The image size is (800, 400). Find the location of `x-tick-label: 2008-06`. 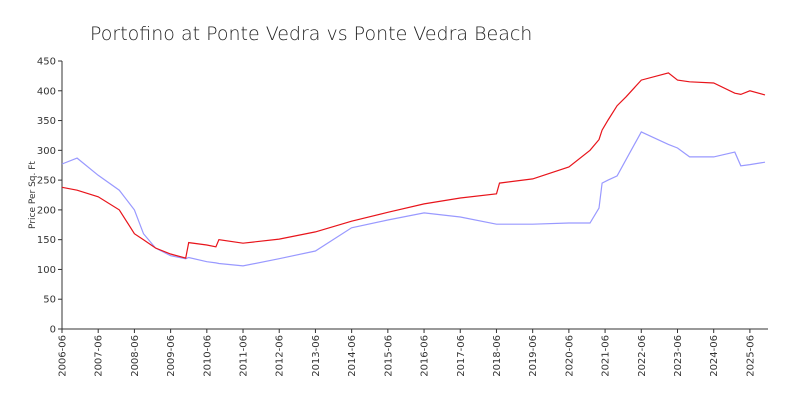

x-tick-label: 2008-06 is located at coordinates (135, 356).